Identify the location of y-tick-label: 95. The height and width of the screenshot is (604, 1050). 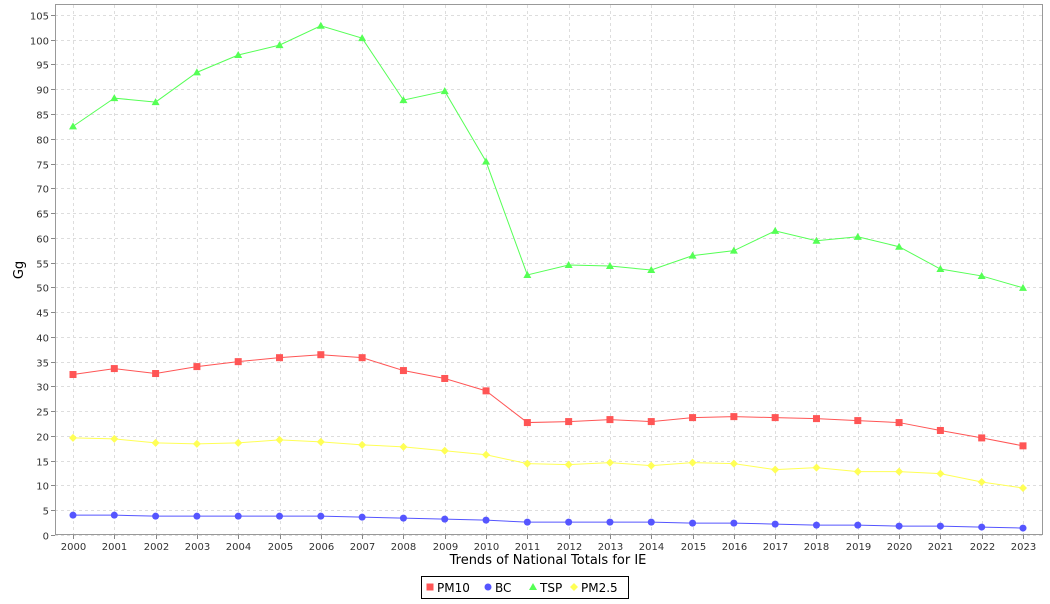
(42, 66).